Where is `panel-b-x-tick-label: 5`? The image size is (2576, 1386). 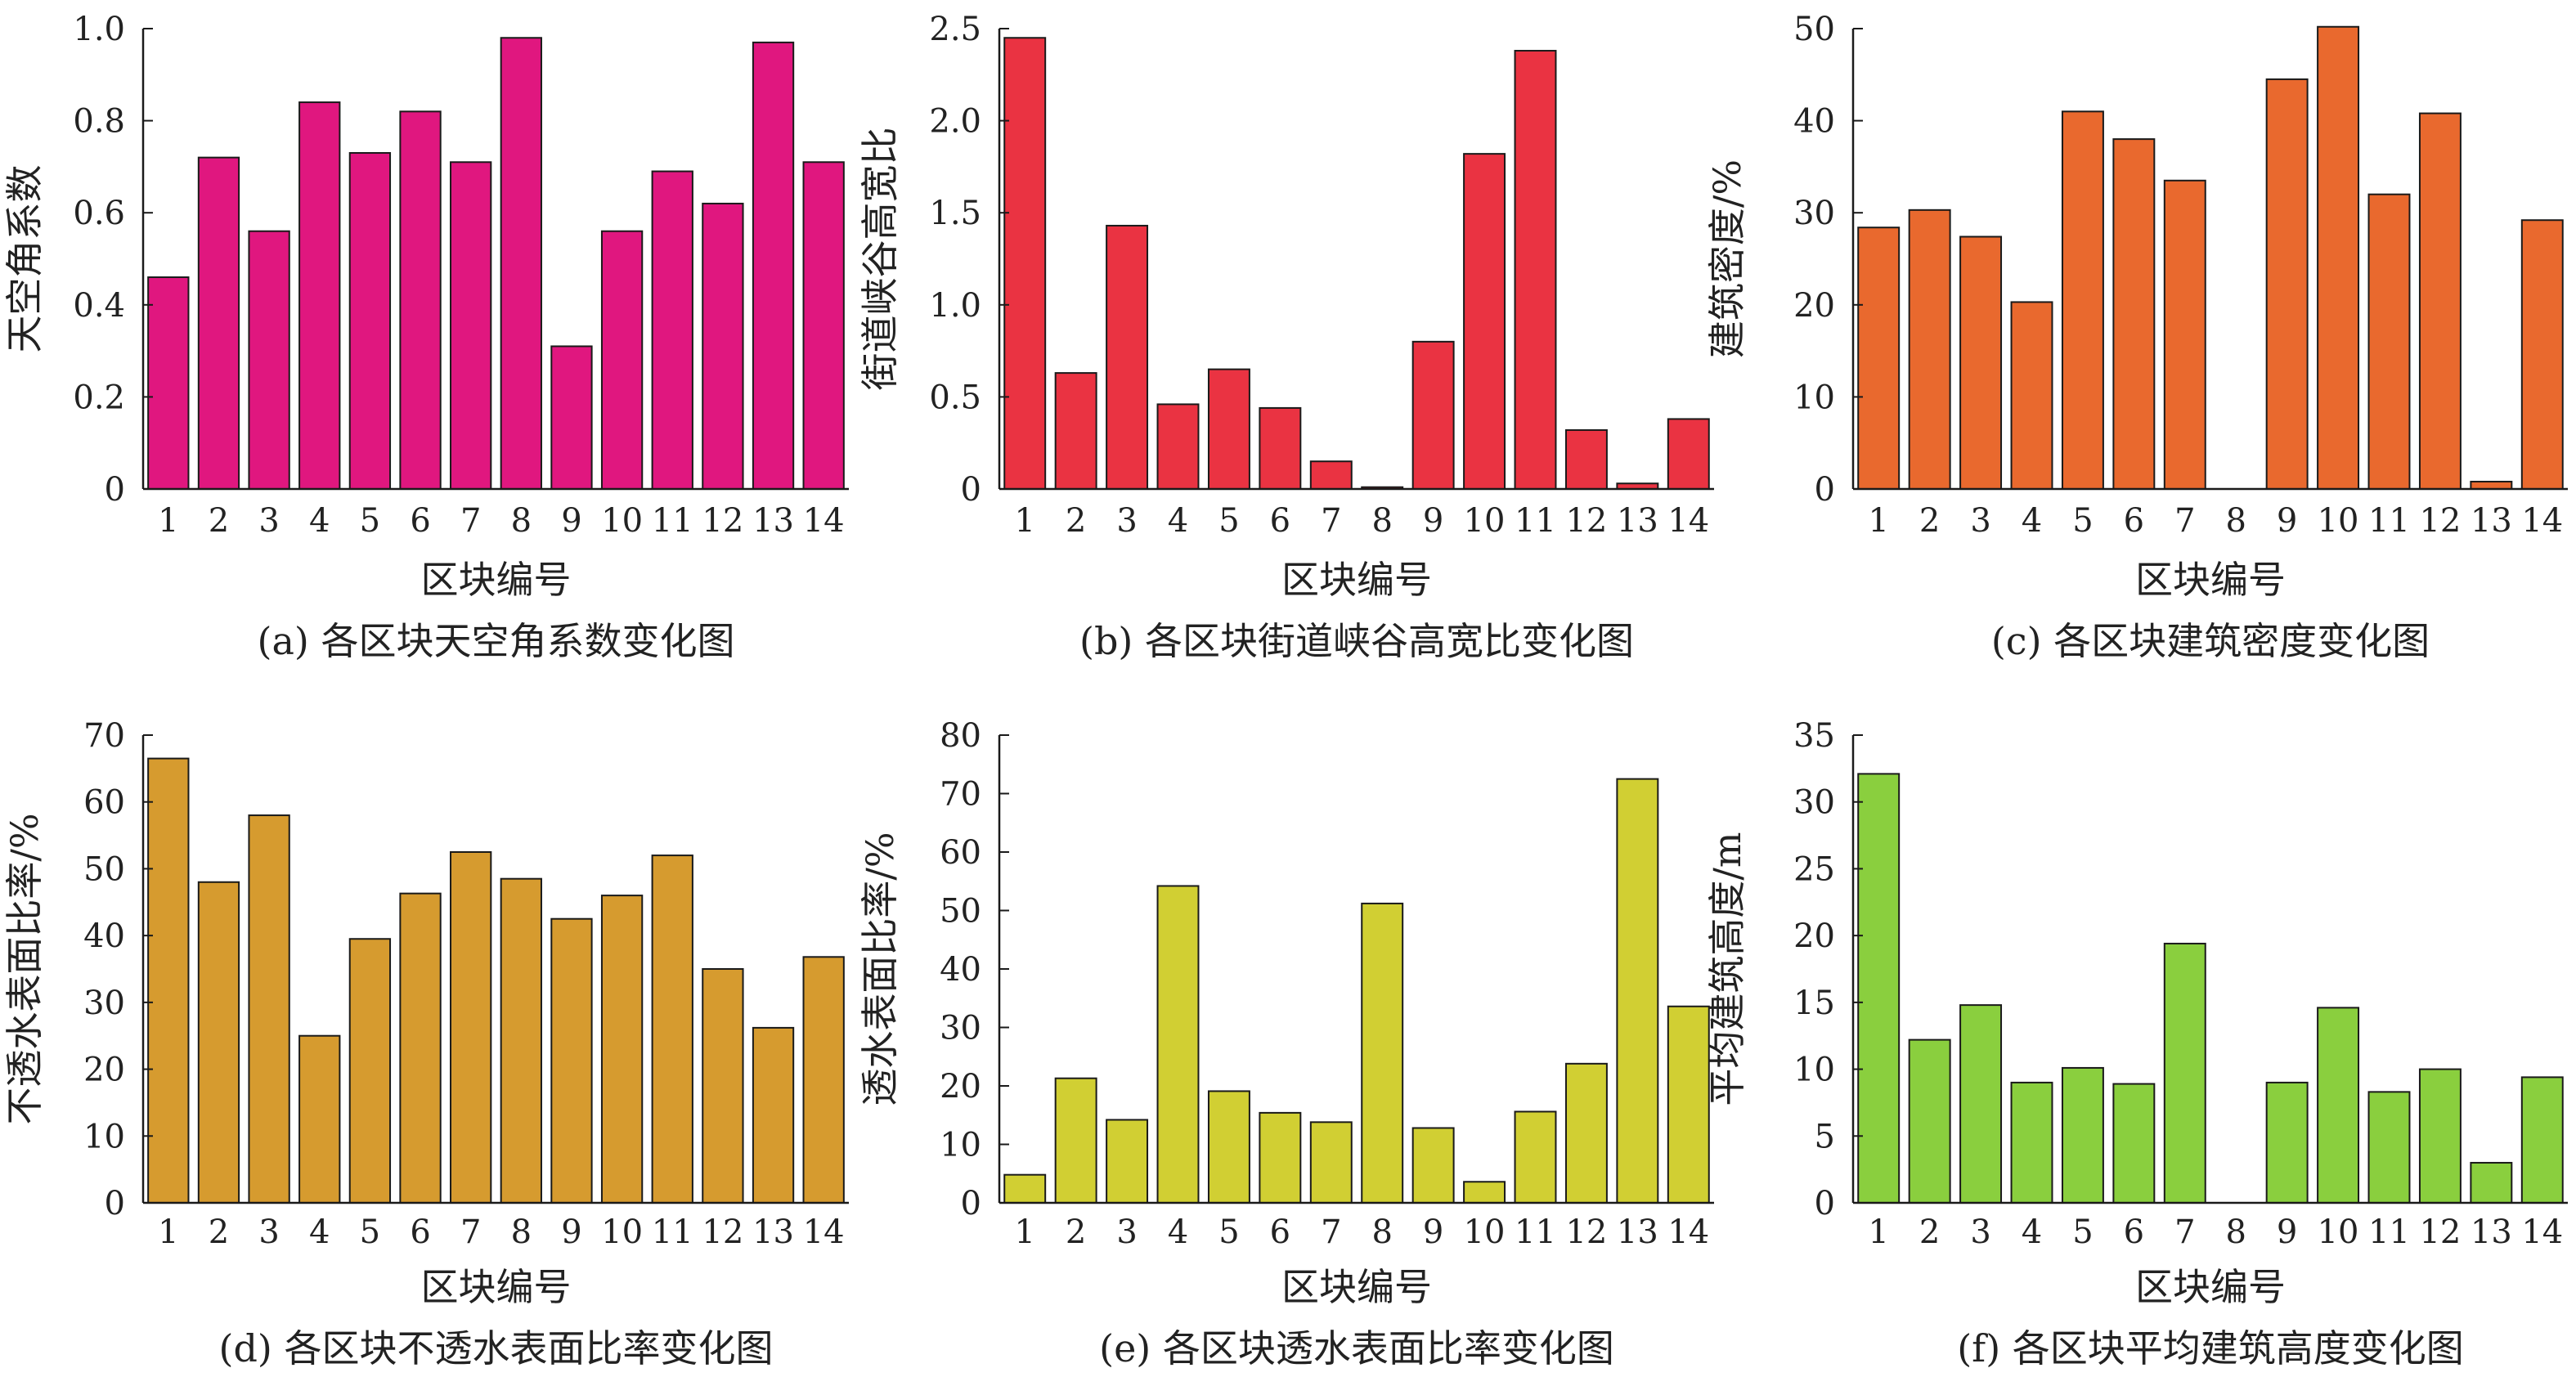
panel-b-x-tick-label: 5 is located at coordinates (1228, 521).